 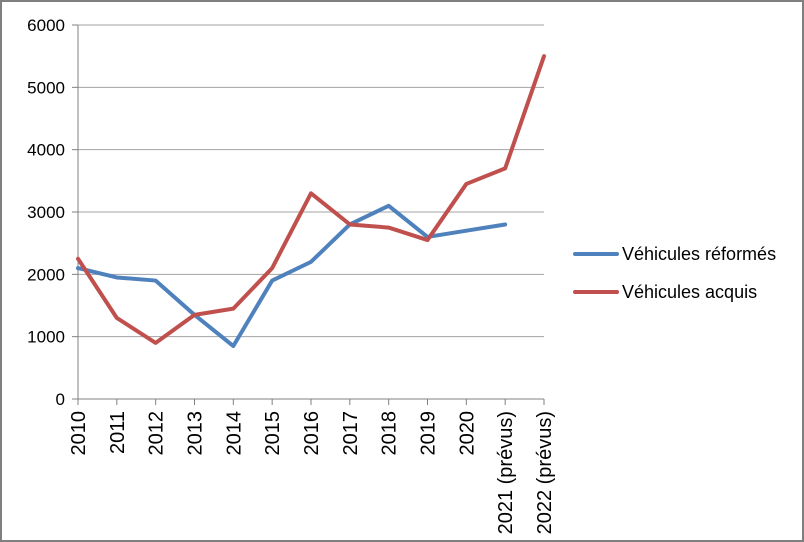 I want to click on y-axis-tick-label: 3000, so click(x=46, y=212).